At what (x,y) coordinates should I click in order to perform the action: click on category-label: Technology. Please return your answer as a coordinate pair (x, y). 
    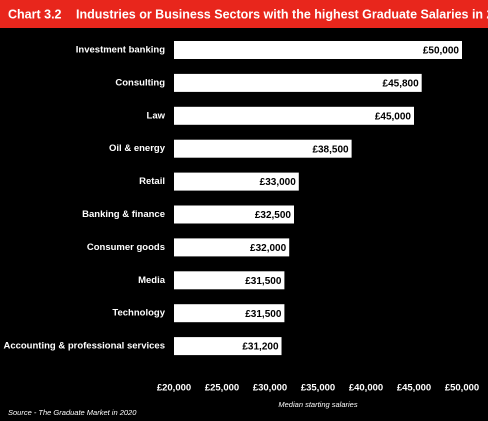
    Looking at the image, I should click on (138, 313).